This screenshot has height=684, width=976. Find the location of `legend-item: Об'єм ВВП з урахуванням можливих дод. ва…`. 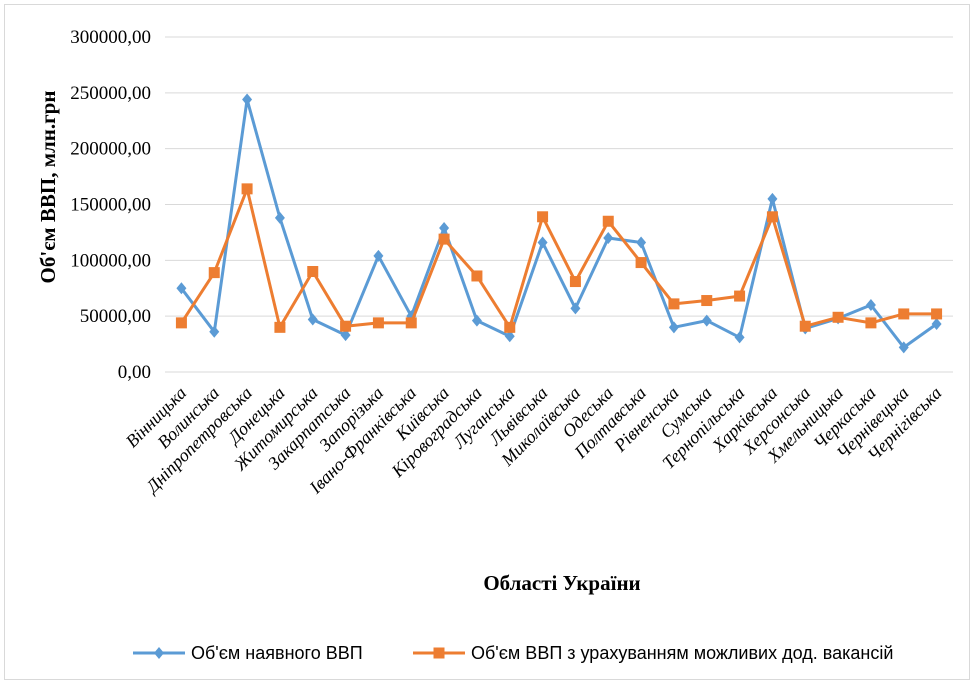

legend-item: Об'єм ВВП з урахуванням можливих дод. ва… is located at coordinates (653, 653).